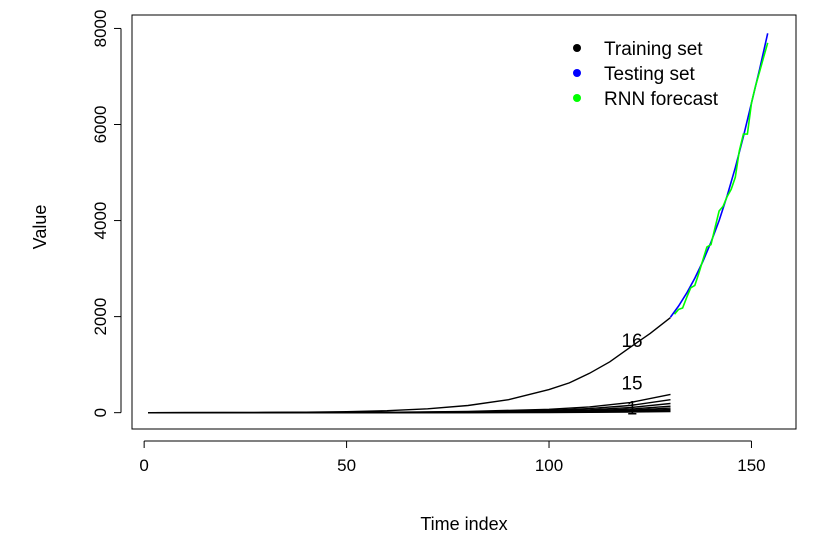 The width and height of the screenshot is (828, 543). I want to click on series-annotation-1: 15, so click(631, 384).